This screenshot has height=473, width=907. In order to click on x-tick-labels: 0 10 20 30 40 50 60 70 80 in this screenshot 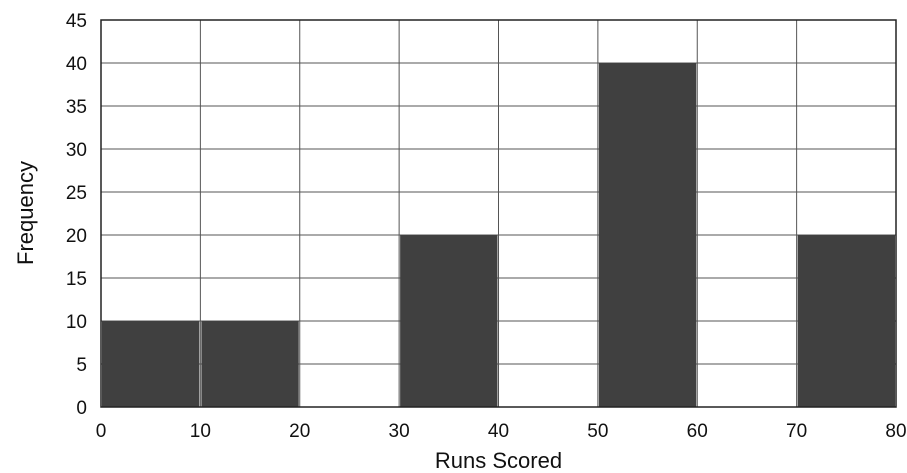, I will do `click(501, 431)`.